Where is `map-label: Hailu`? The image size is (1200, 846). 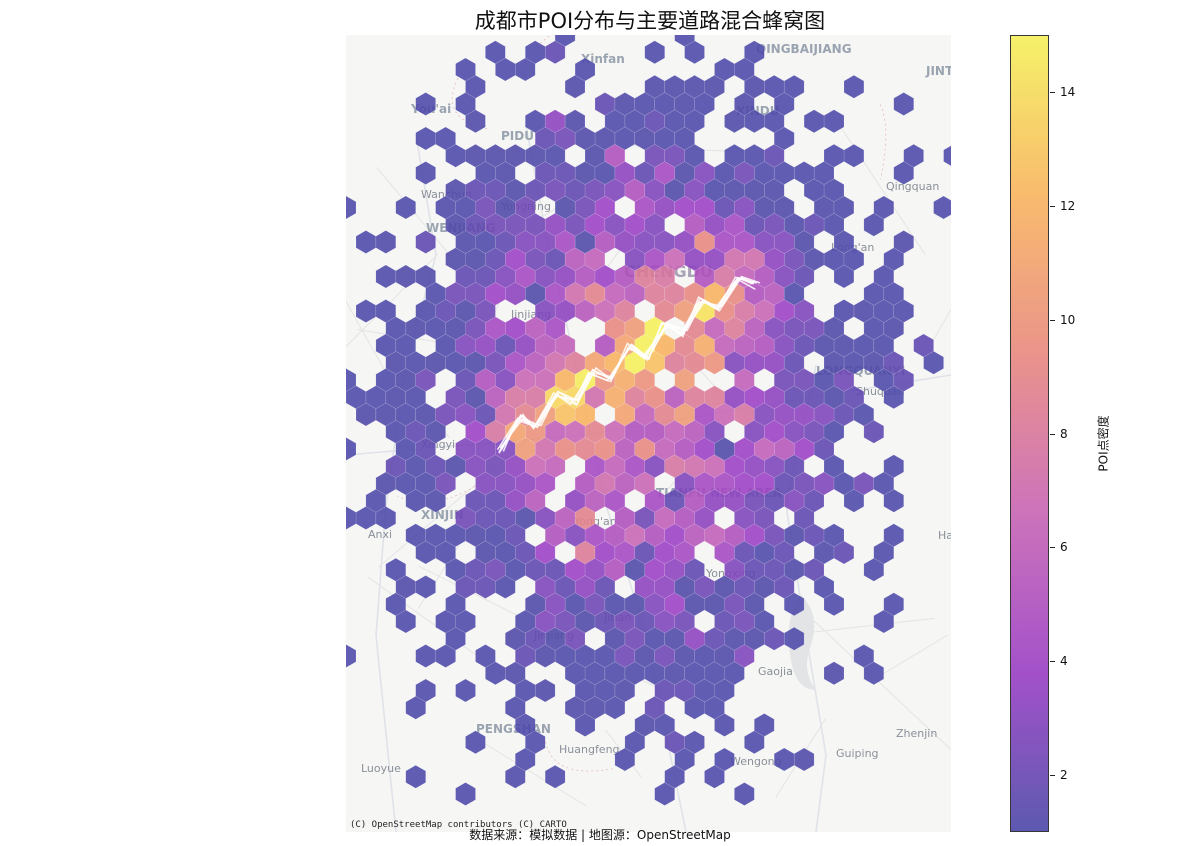 map-label: Hailu is located at coordinates (944, 535).